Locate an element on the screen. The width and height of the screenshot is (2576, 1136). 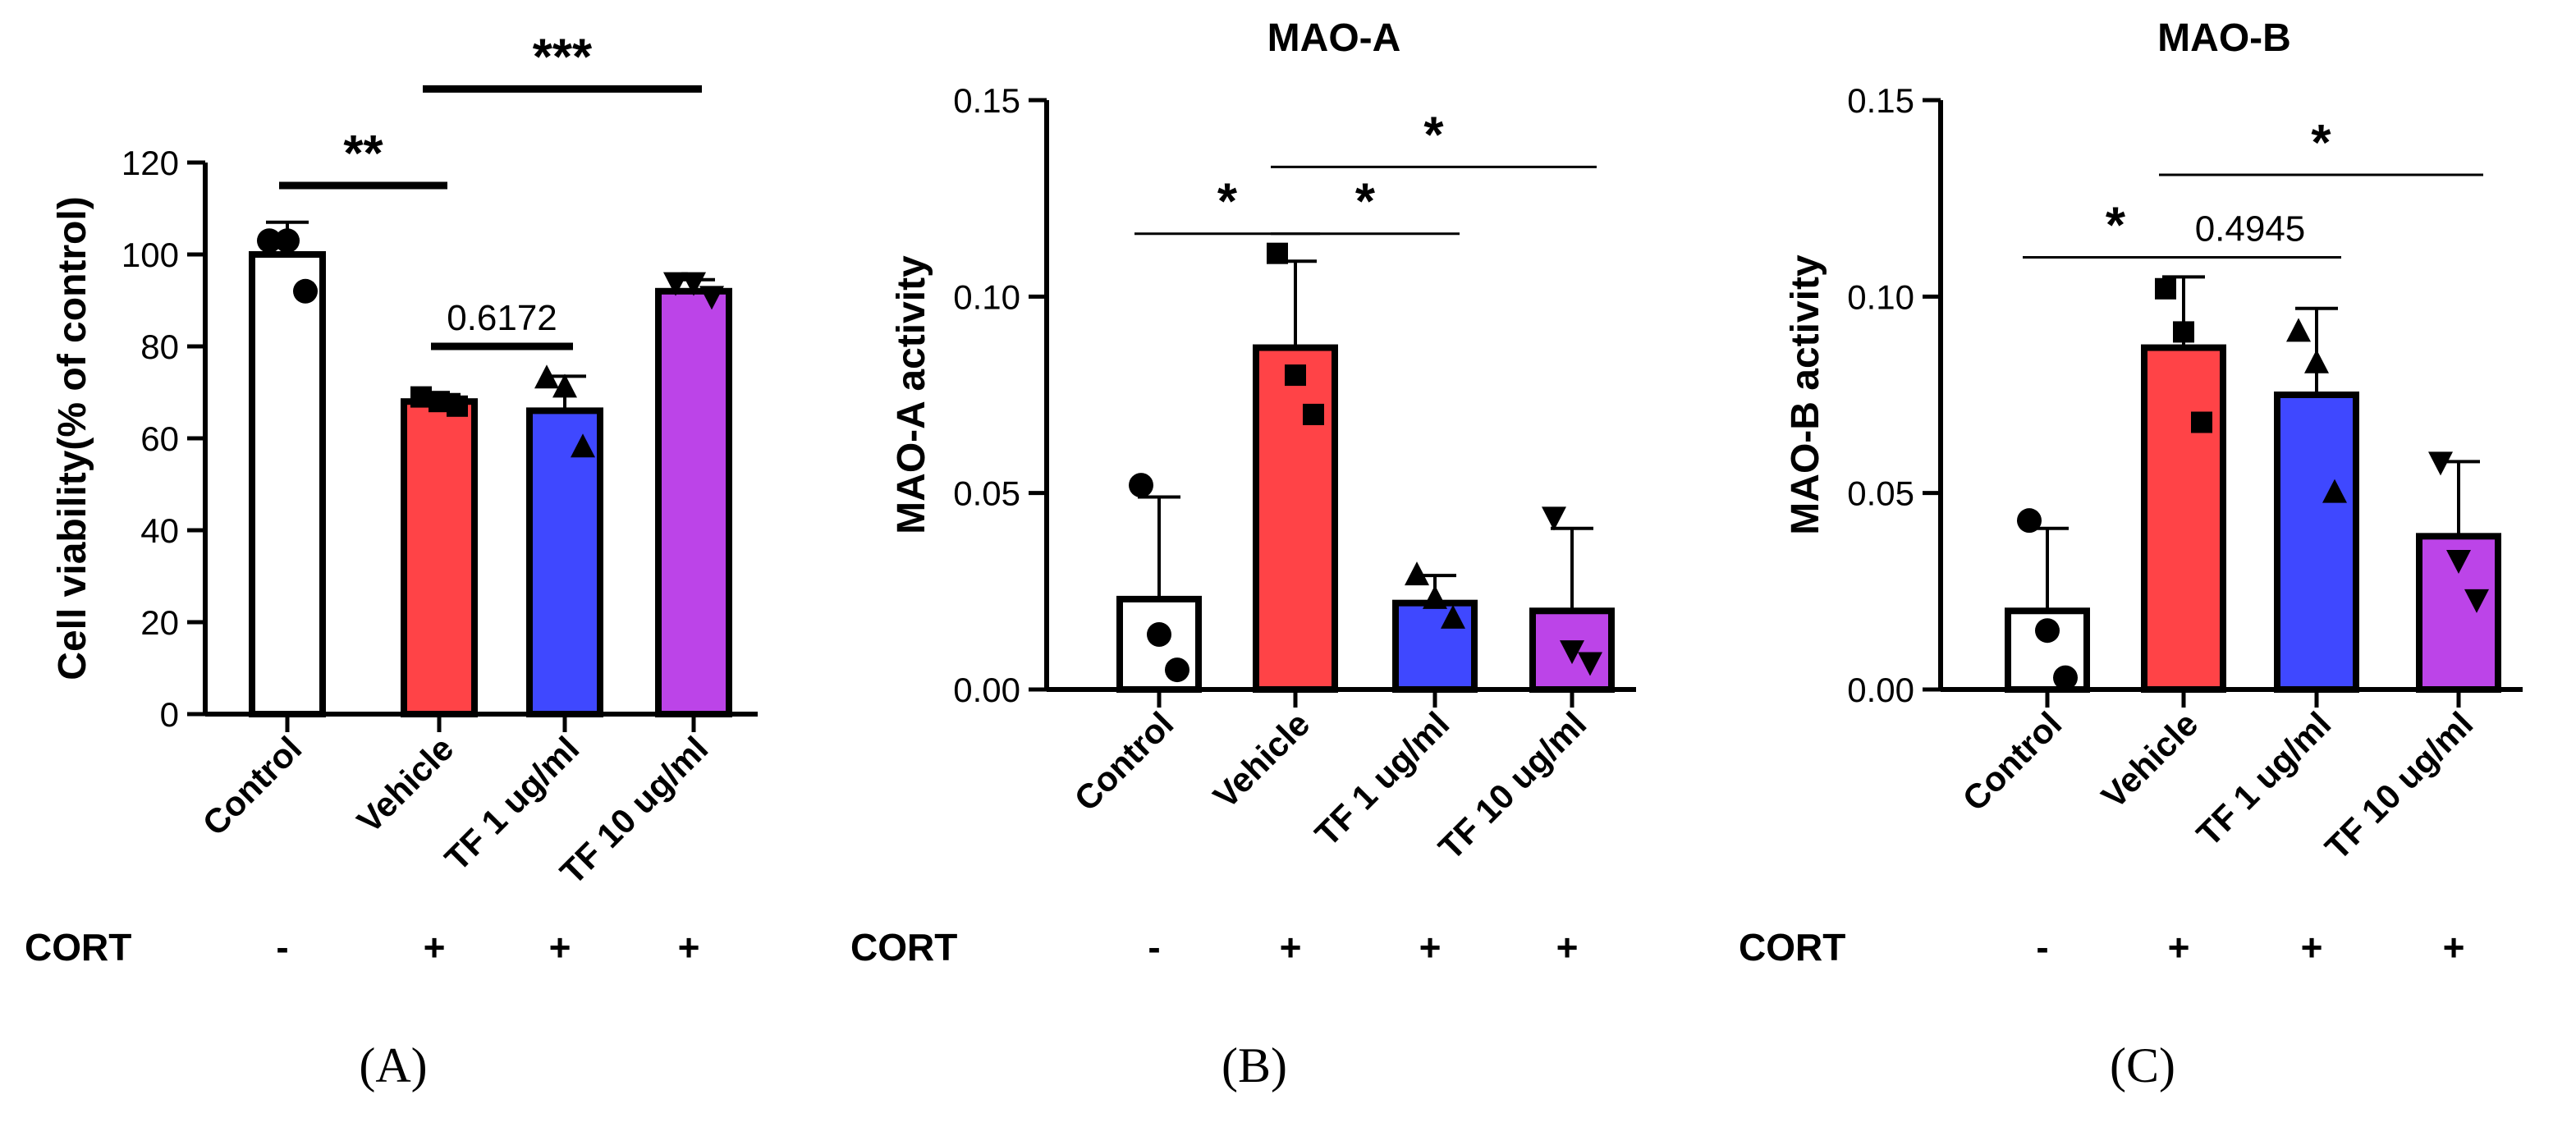
chart-title: MAO-B is located at coordinates (2224, 38).